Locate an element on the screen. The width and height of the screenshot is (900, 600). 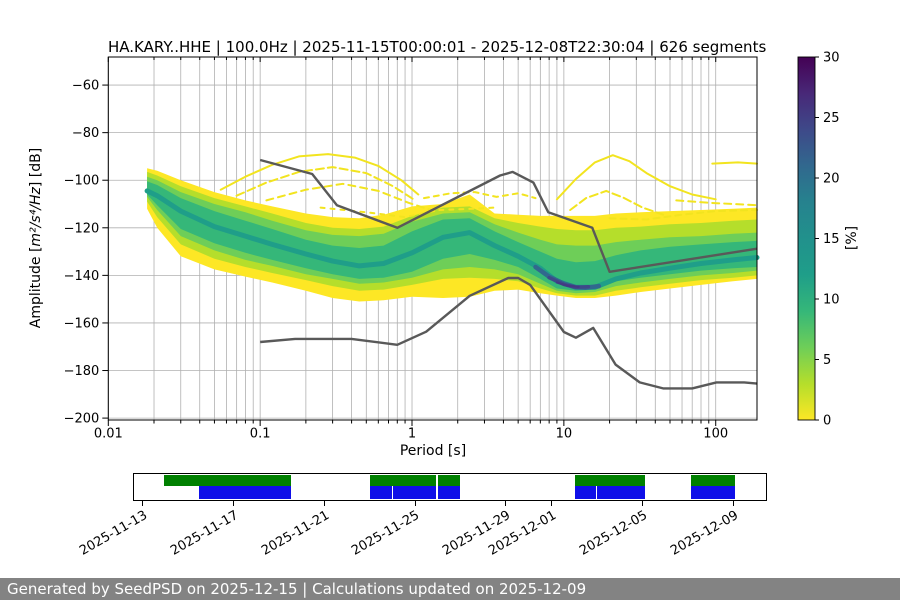
x-tick-label: 0.01 is located at coordinates (108, 434).